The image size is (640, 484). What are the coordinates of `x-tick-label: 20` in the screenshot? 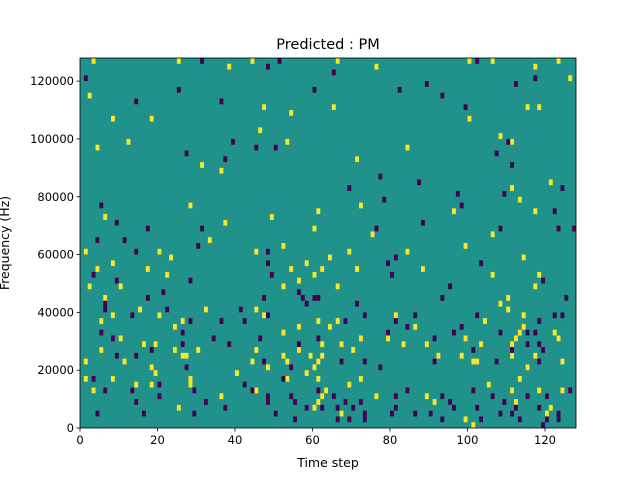 It's located at (157, 440).